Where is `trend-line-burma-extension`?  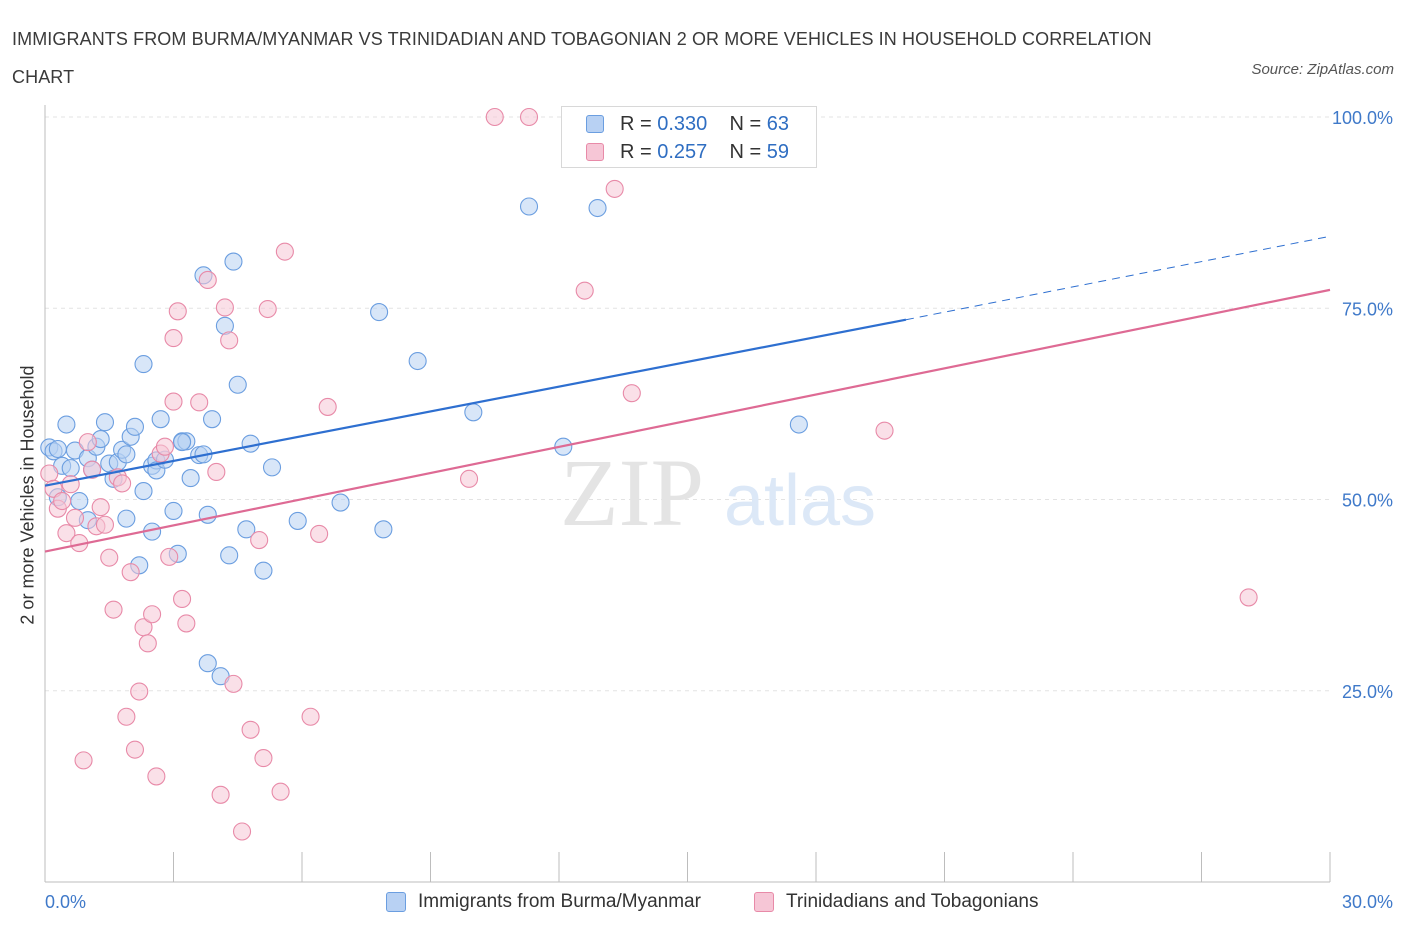 trend-line-burma-extension is located at coordinates (1116, 278).